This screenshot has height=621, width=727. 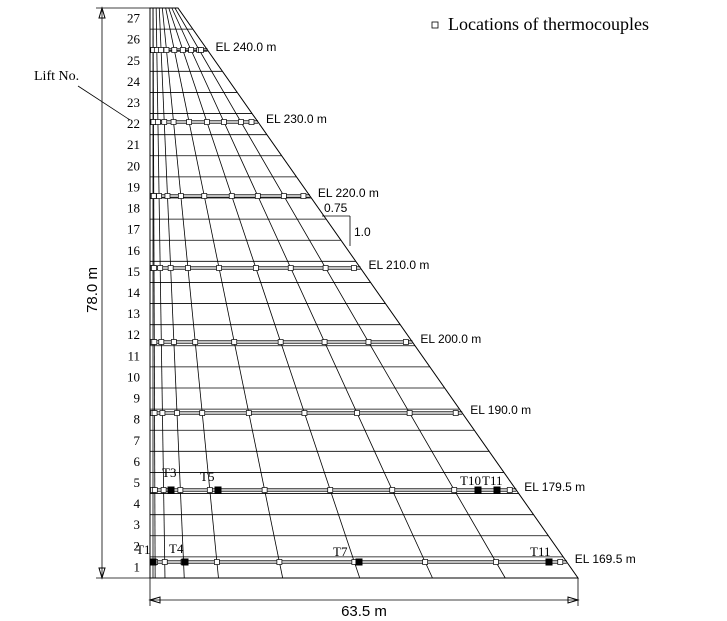 I want to click on lift-label: Lift No., so click(x=56, y=76).